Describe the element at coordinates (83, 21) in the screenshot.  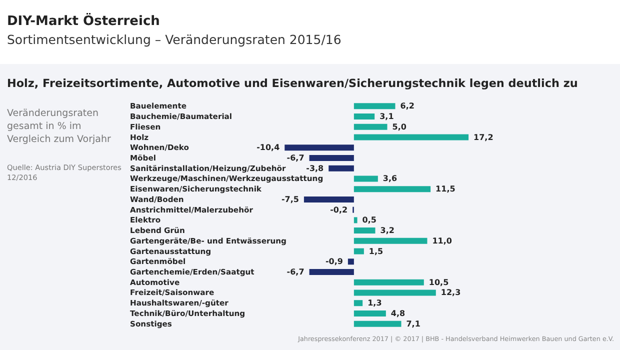
I see `text: DIY-Markt Österreich` at that location.